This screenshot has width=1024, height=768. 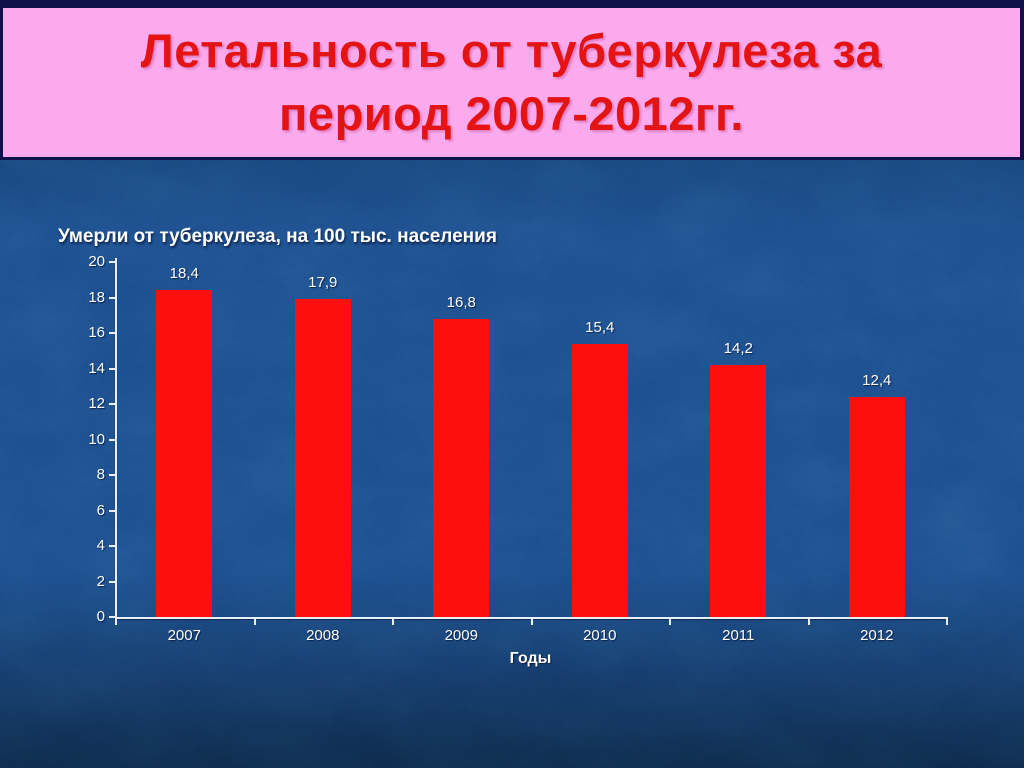 What do you see at coordinates (100, 616) in the screenshot?
I see `y-tick-label: 0` at bounding box center [100, 616].